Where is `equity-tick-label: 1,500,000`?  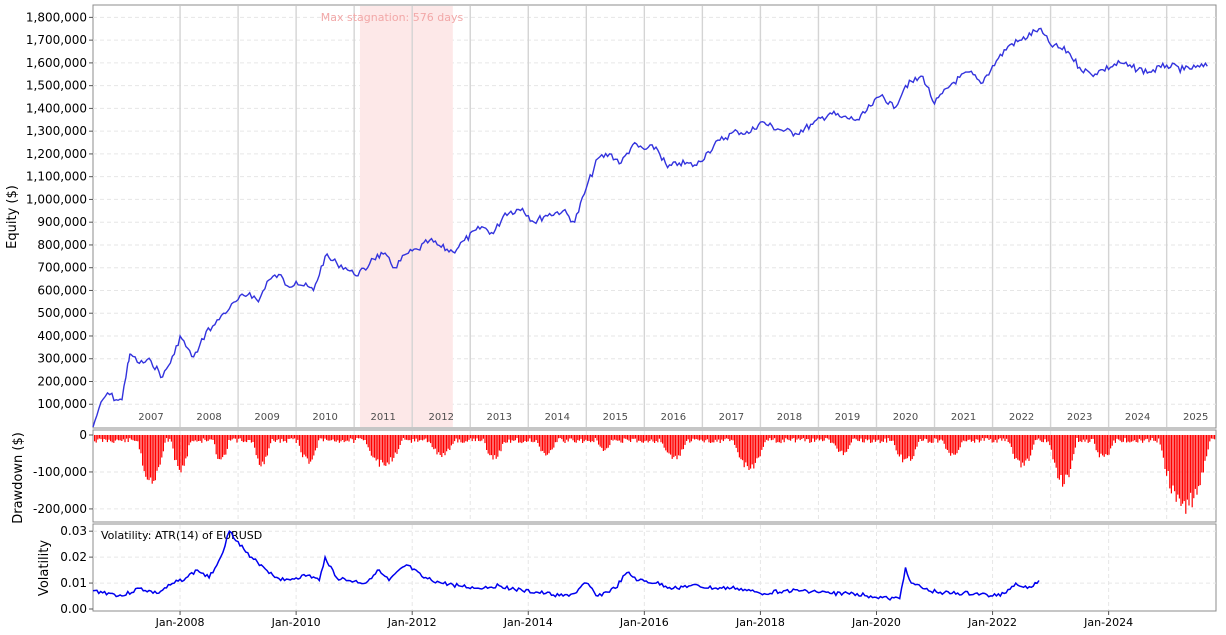
equity-tick-label: 1,500,000 is located at coordinates (56, 86).